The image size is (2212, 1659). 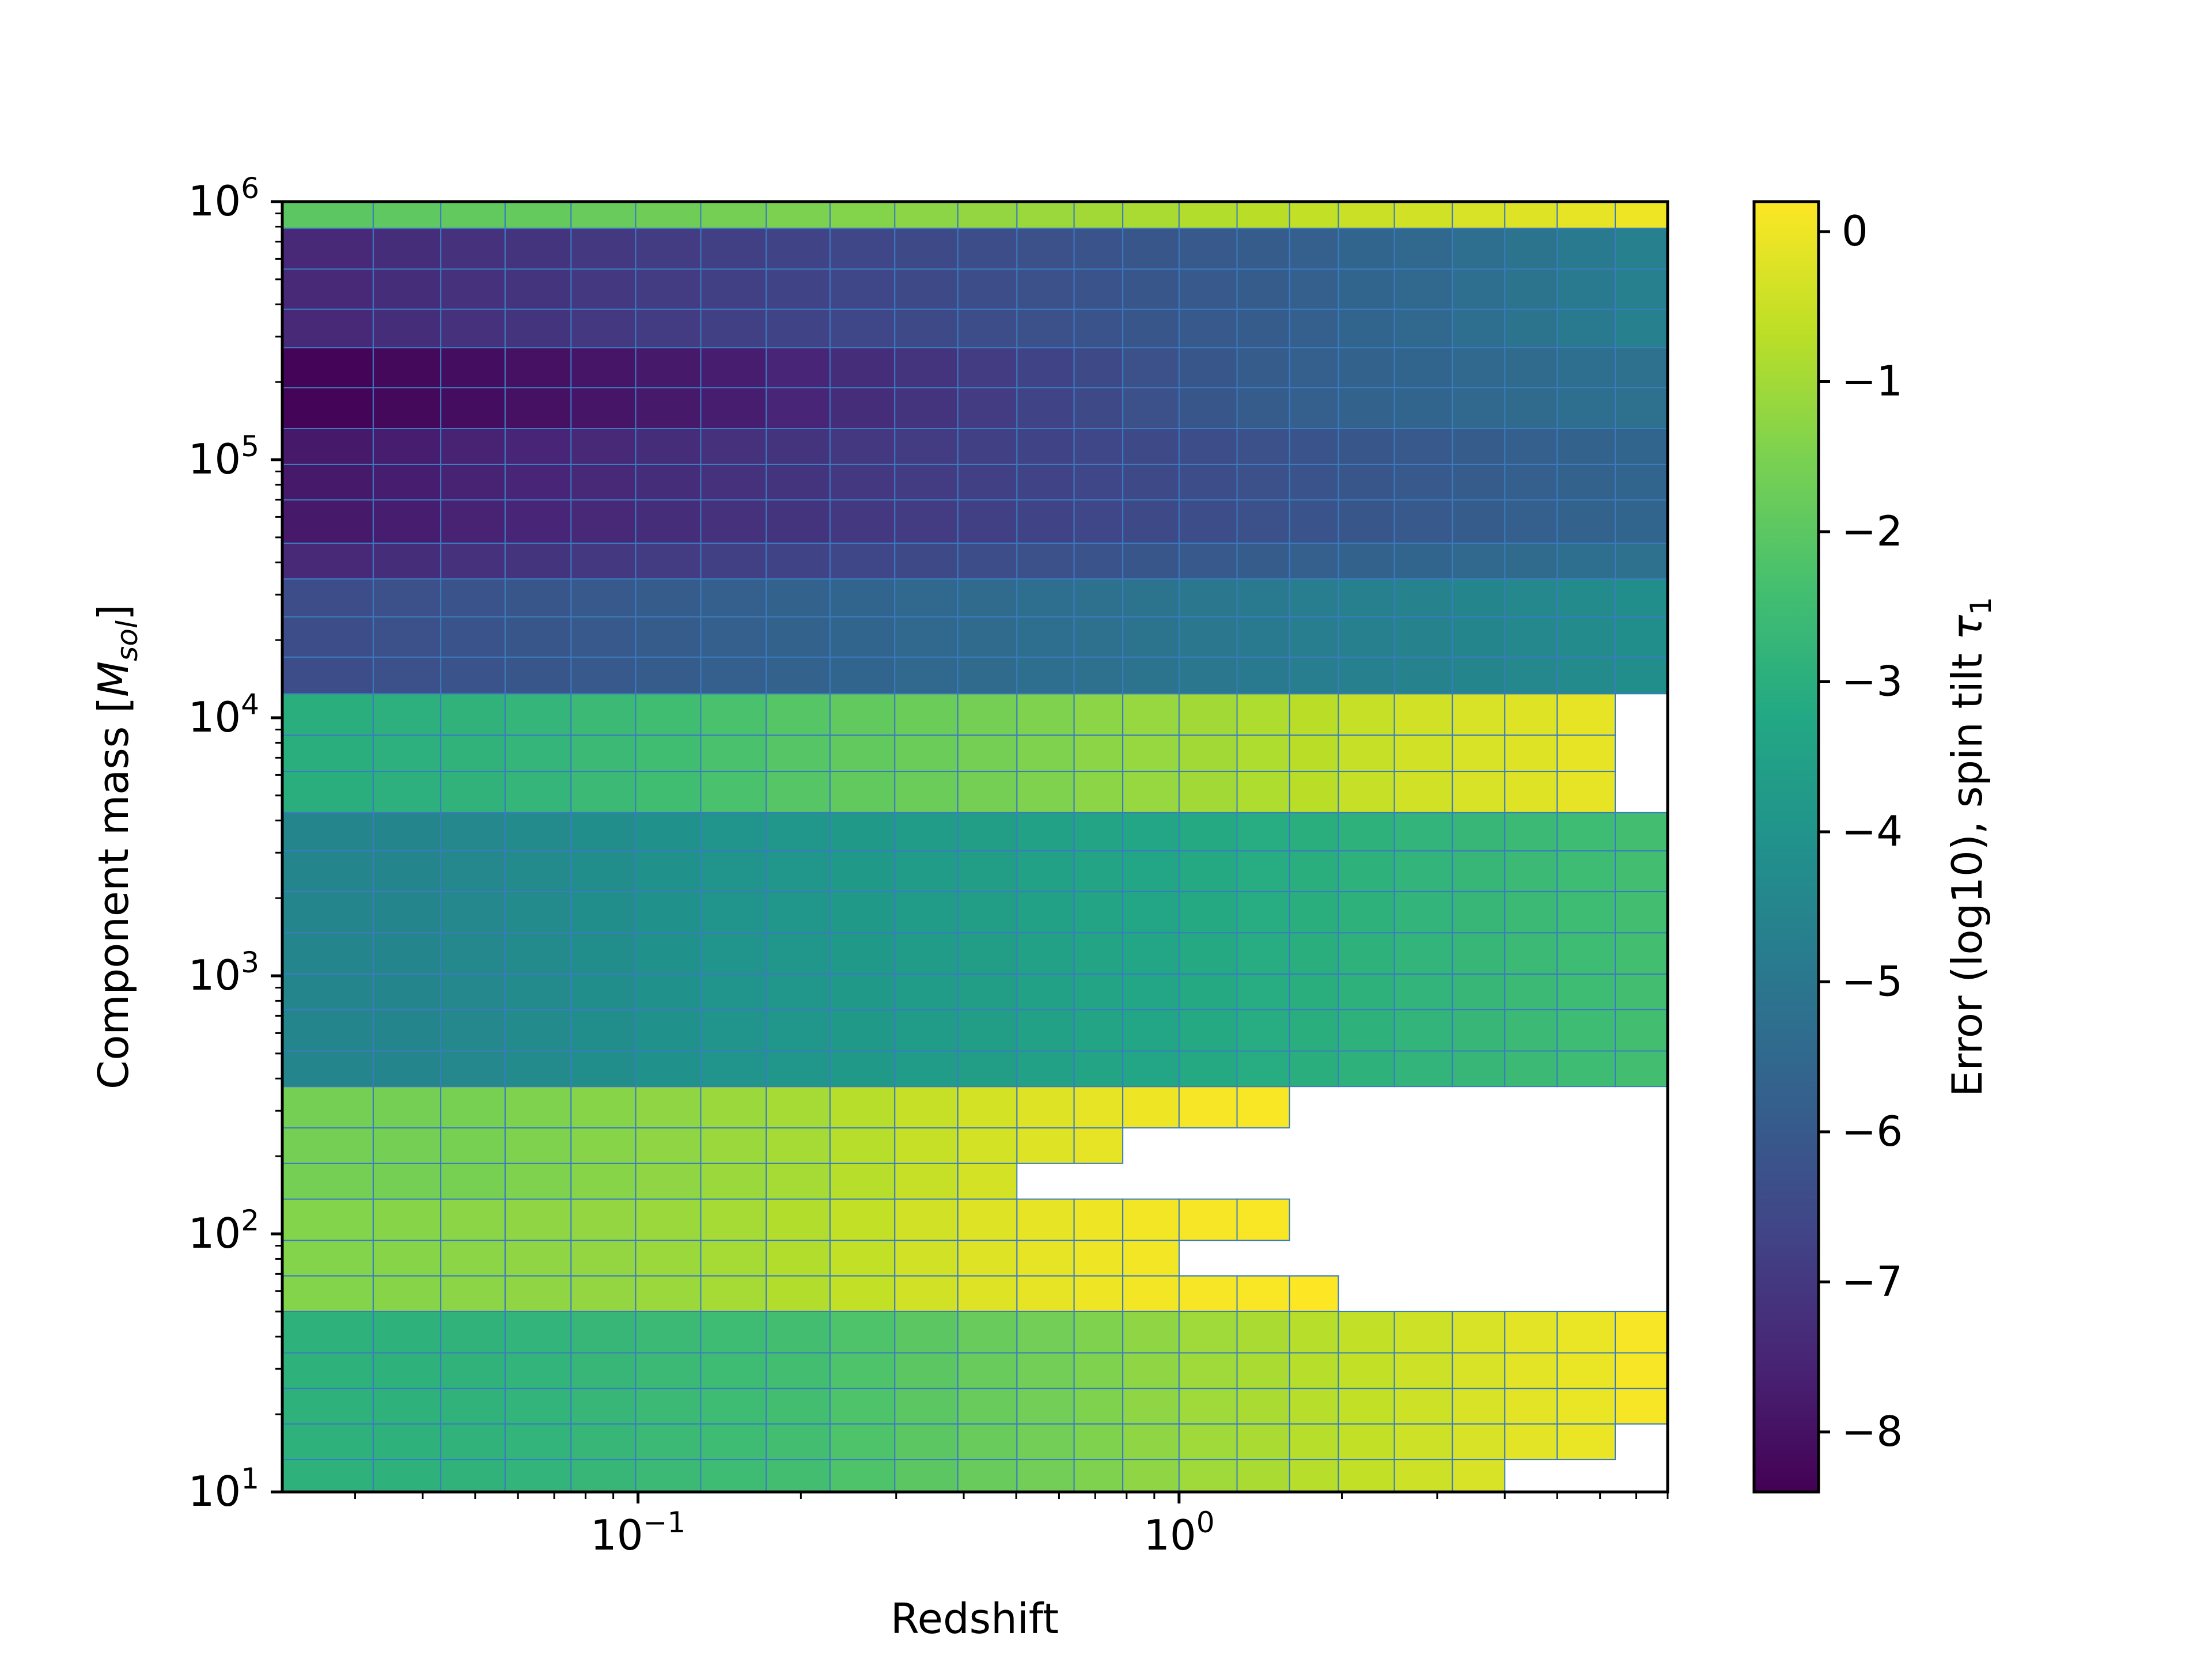 What do you see at coordinates (1872, 1431) in the screenshot?
I see `colorbar-tick-label: −8` at bounding box center [1872, 1431].